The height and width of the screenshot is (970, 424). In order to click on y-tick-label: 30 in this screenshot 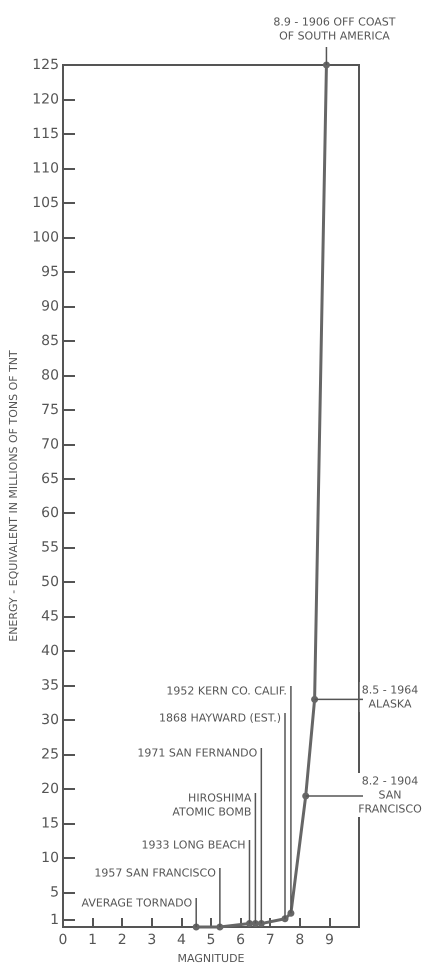, I will do `click(50, 720)`.